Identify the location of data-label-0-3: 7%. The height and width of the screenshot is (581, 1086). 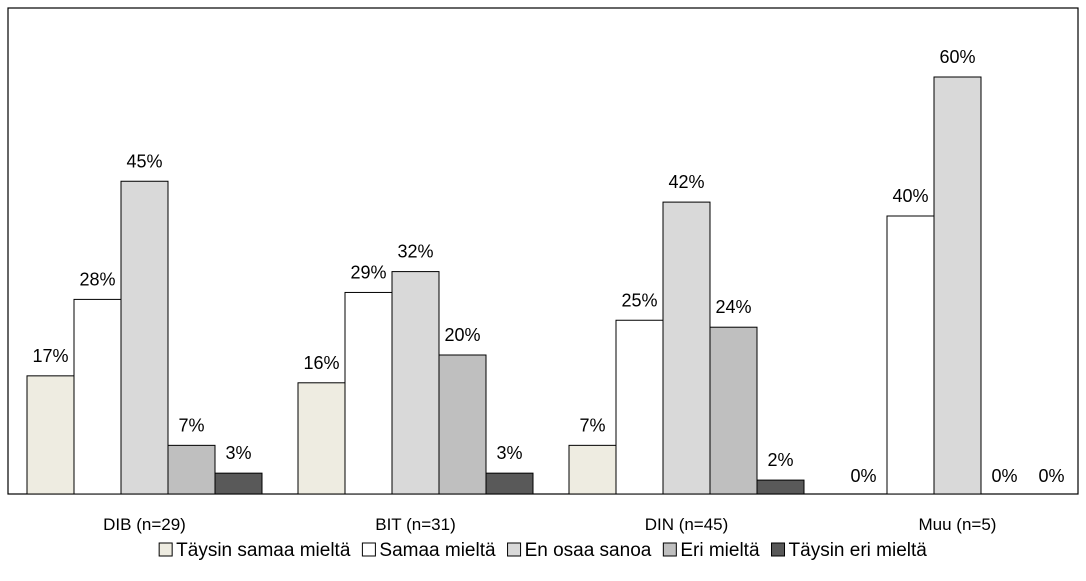
(191, 425).